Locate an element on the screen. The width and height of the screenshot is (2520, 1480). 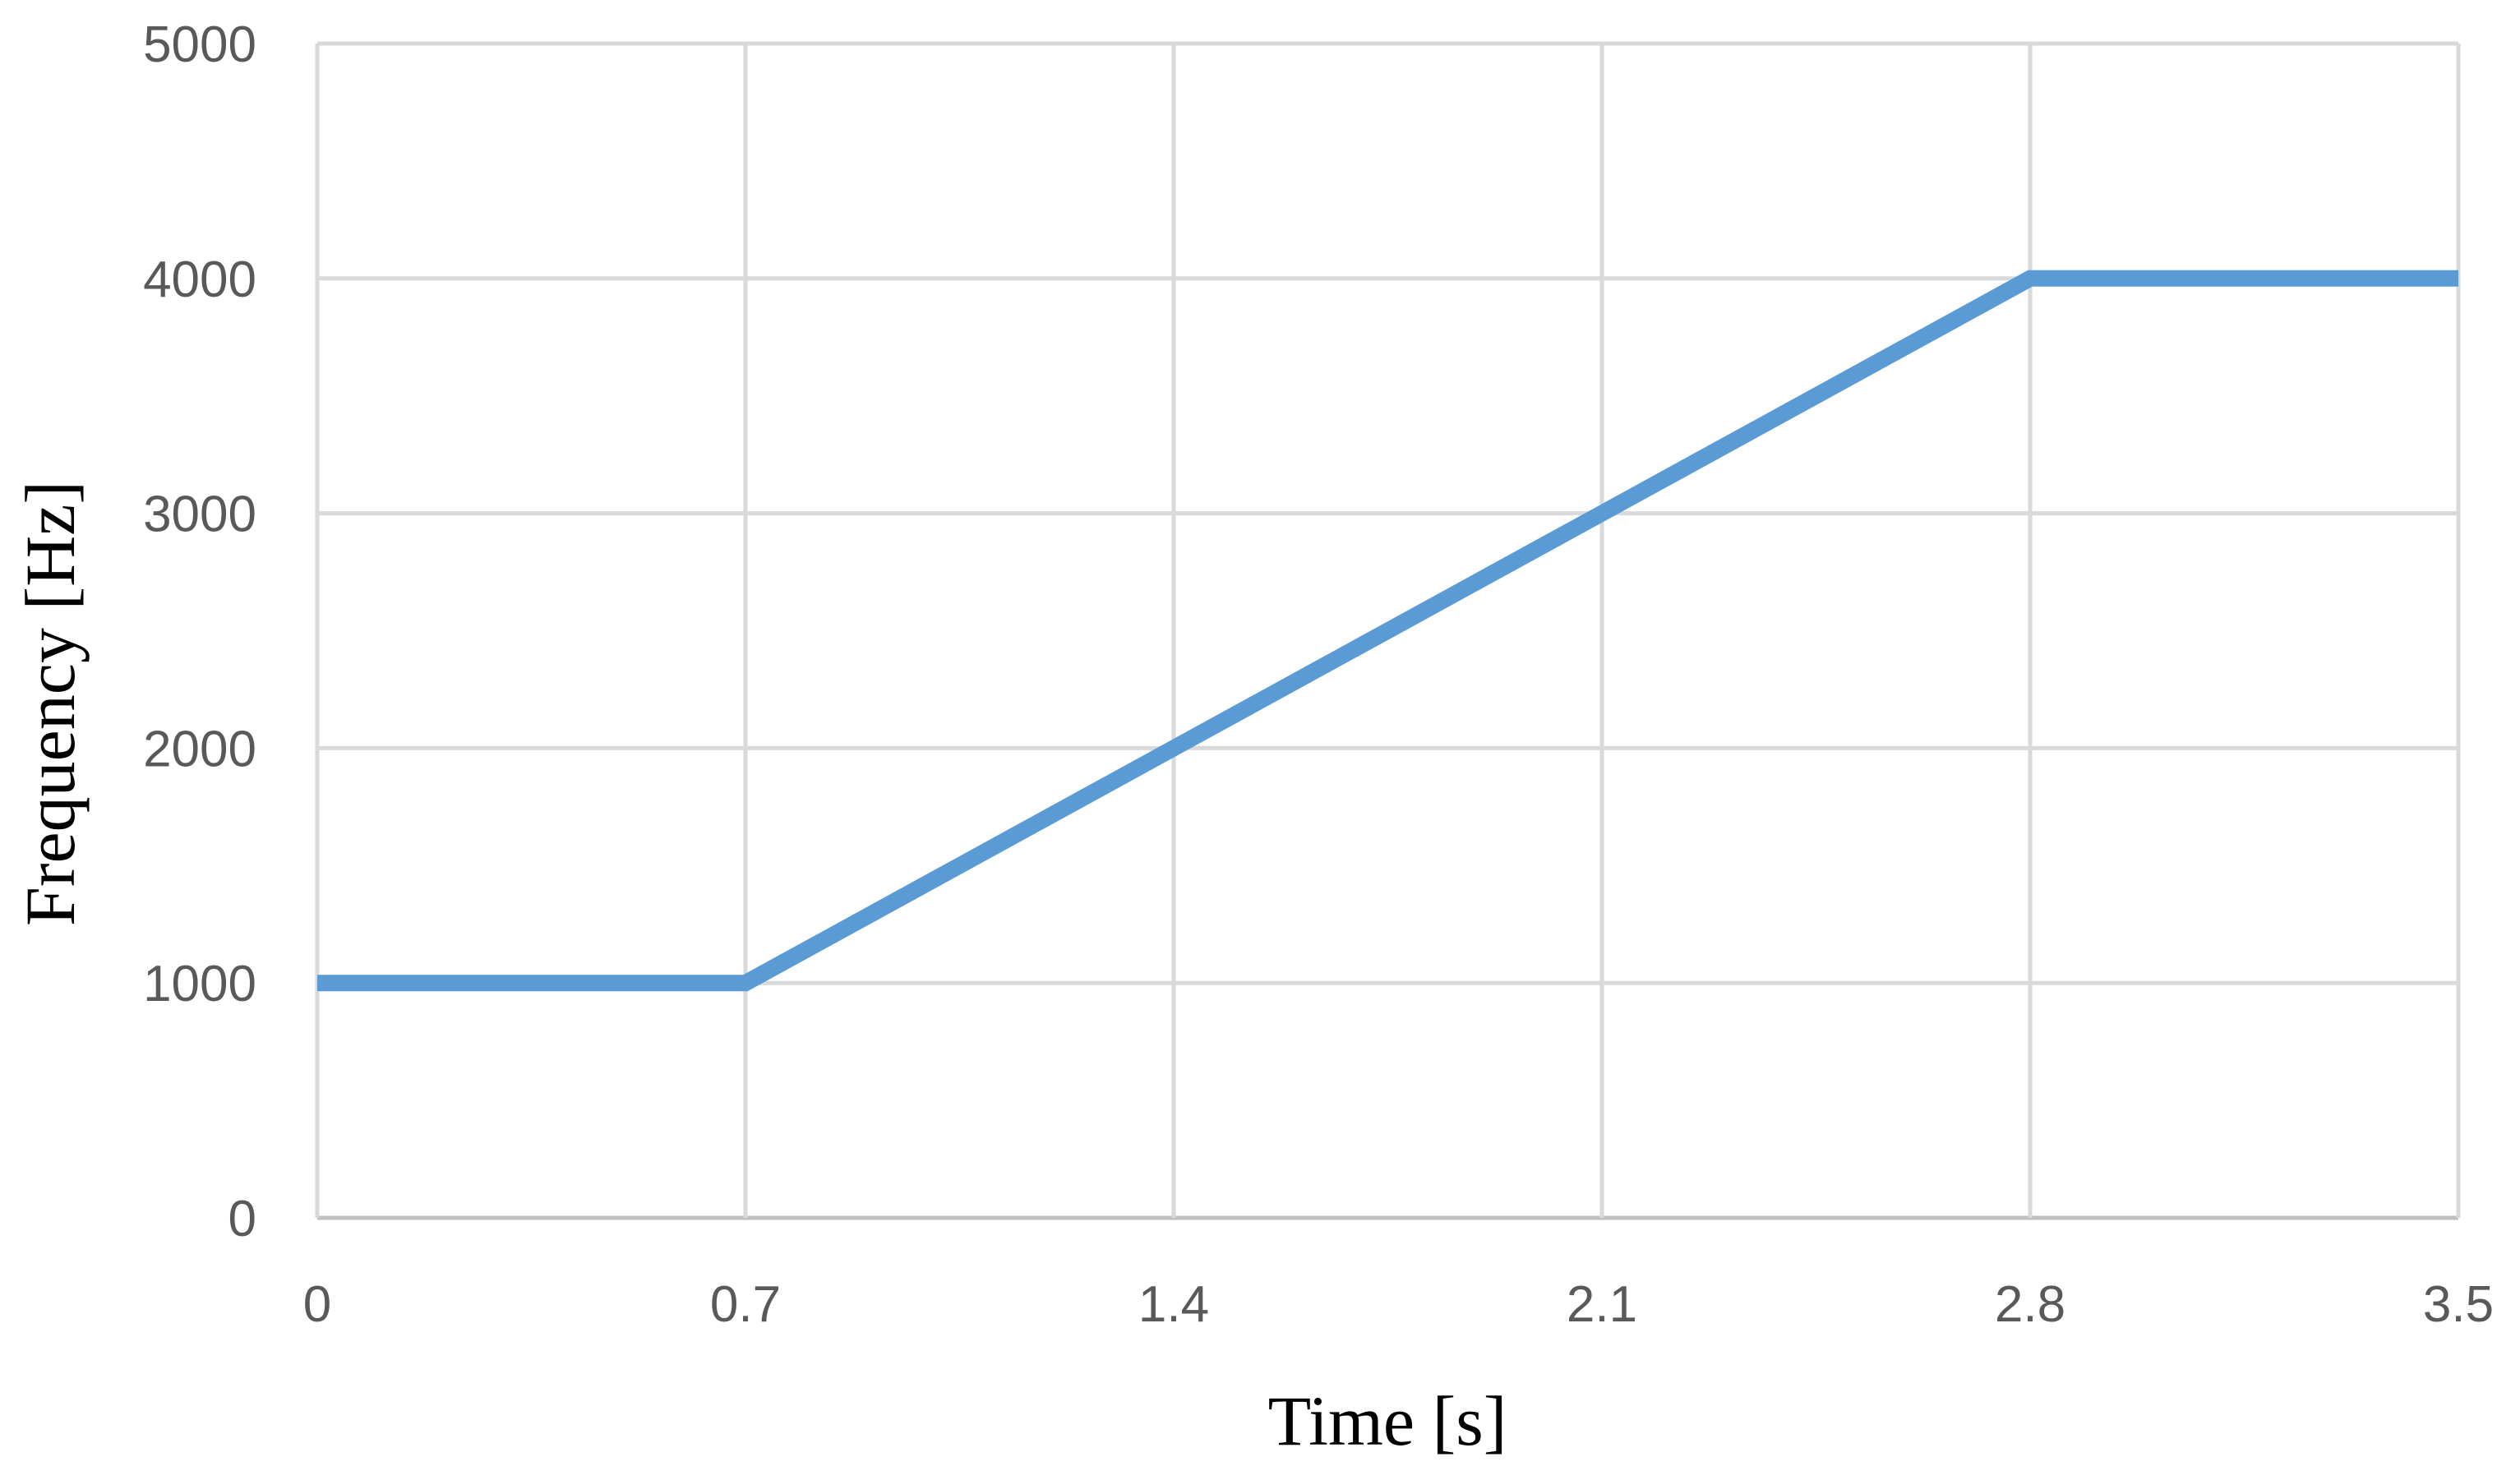
x-axis-ticks: 0 0.7 1.4 2.1 2.8 3.5 is located at coordinates (1398, 1304).